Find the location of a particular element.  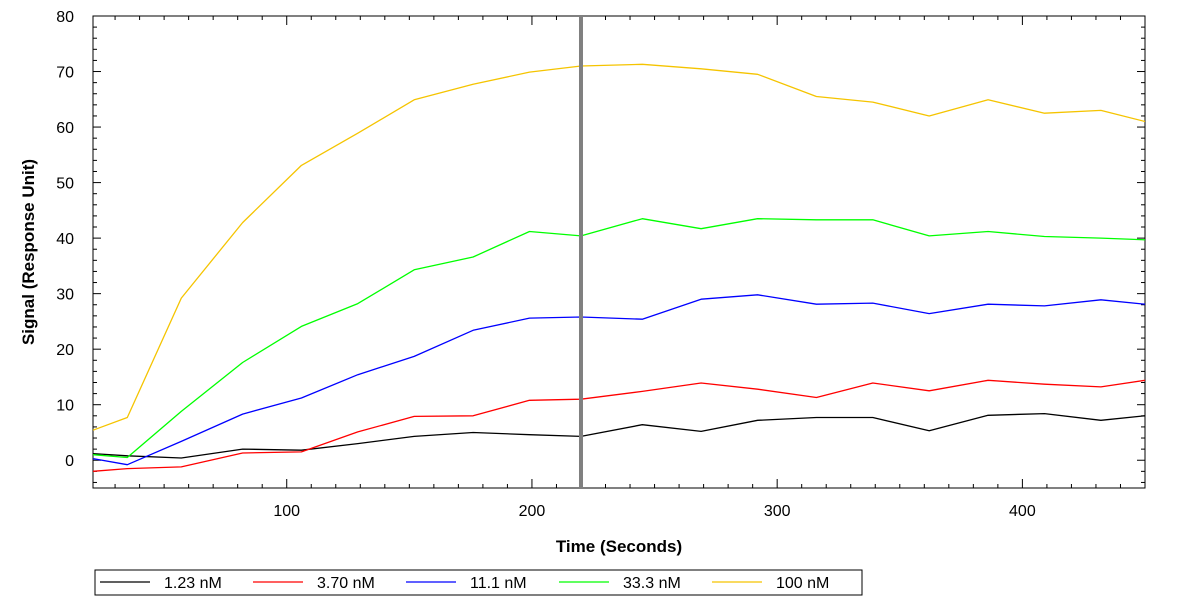

x-tick-label: 200 is located at coordinates (532, 511).